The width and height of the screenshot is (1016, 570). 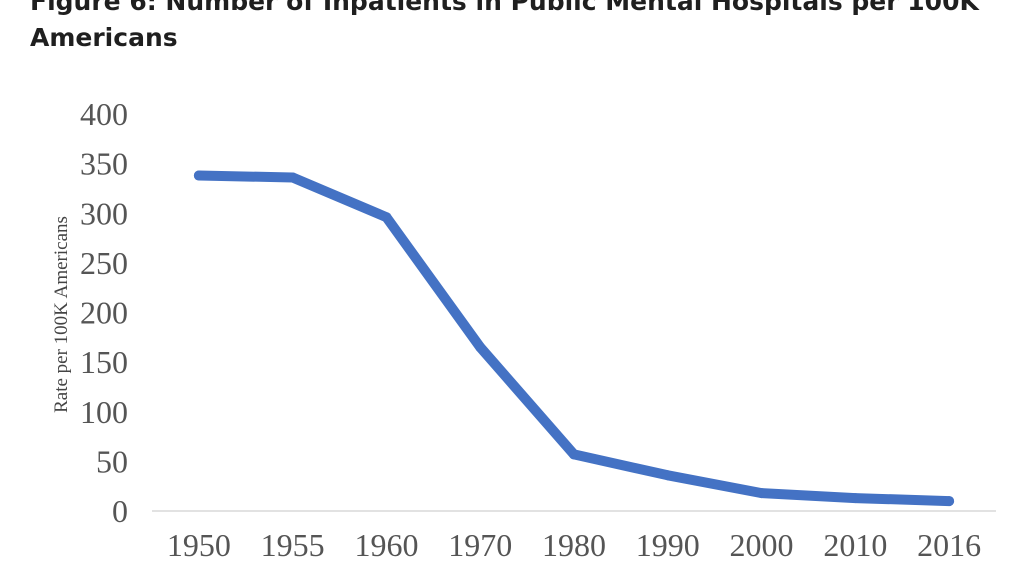 I want to click on x-tick-label: 1970, so click(x=480, y=545).